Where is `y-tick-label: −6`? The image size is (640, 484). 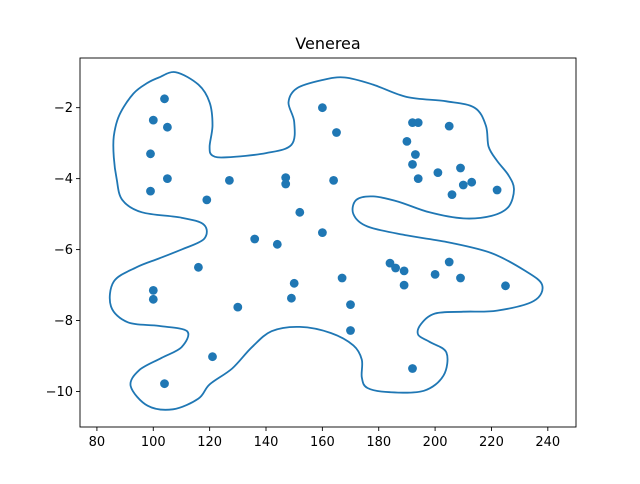 y-tick-label: −6 is located at coordinates (63, 250).